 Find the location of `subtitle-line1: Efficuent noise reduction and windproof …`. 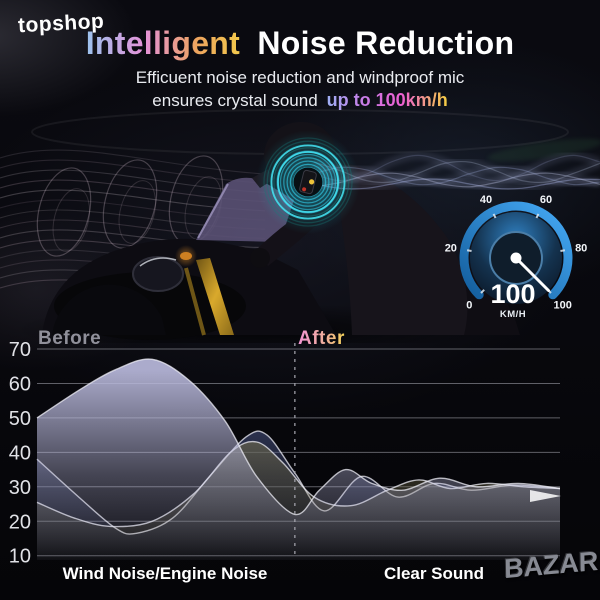

subtitle-line1: Efficuent noise reduction and windproof … is located at coordinates (300, 77).